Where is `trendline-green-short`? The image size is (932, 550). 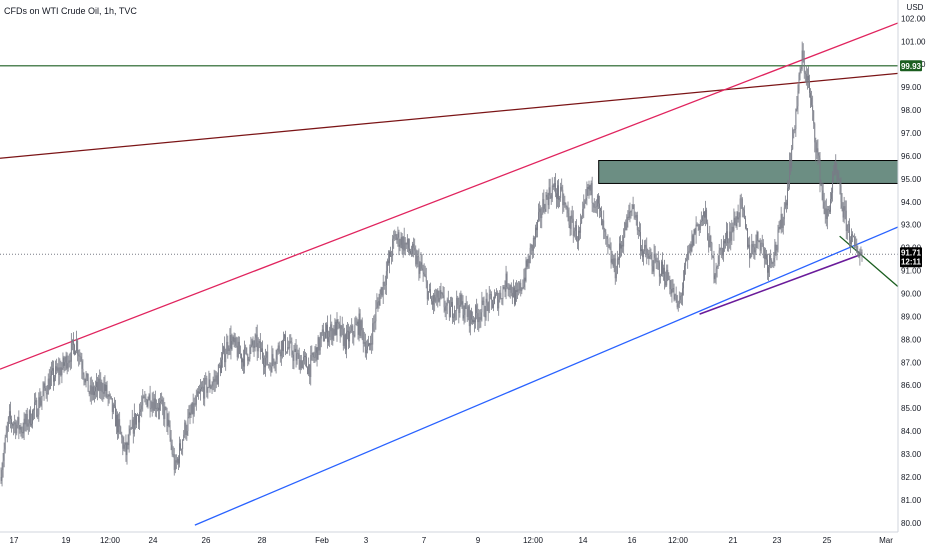
trendline-green-short is located at coordinates (869, 261).